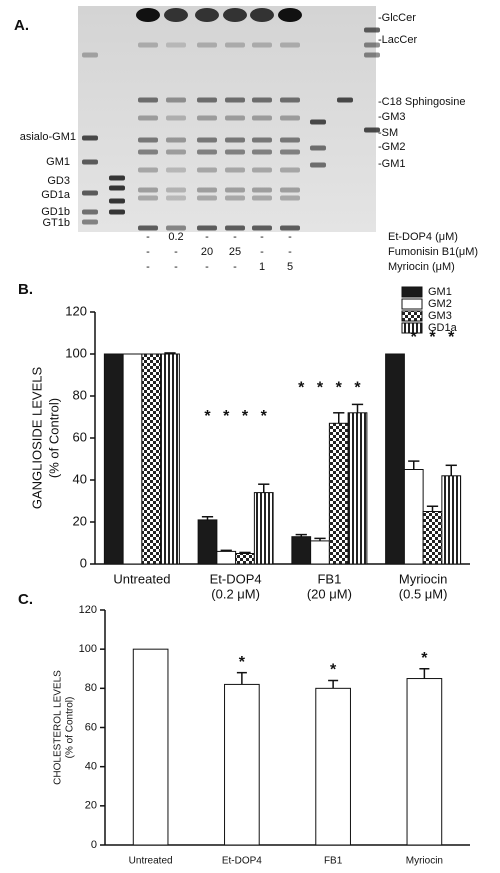 Image resolution: width=500 pixels, height=873 pixels. Describe the element at coordinates (423, 593) in the screenshot. I see `x-tick-label: (0.5 μM)` at that location.